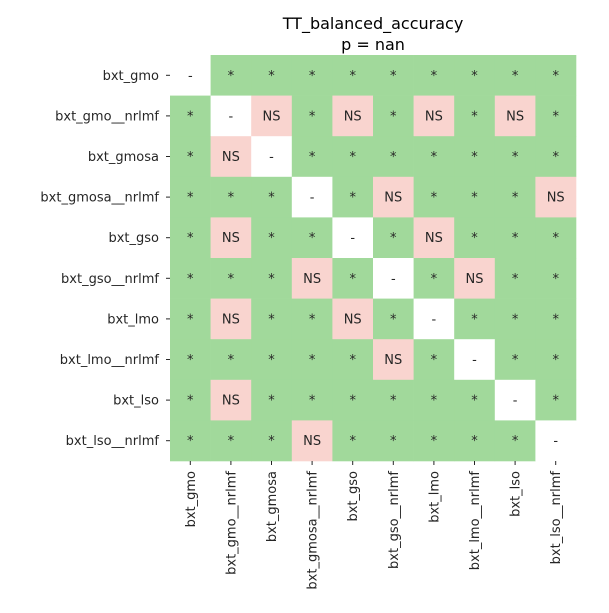 This screenshot has height=613, width=609. Describe the element at coordinates (516, 494) in the screenshot. I see `x-tick-label: bxt_lso` at that location.